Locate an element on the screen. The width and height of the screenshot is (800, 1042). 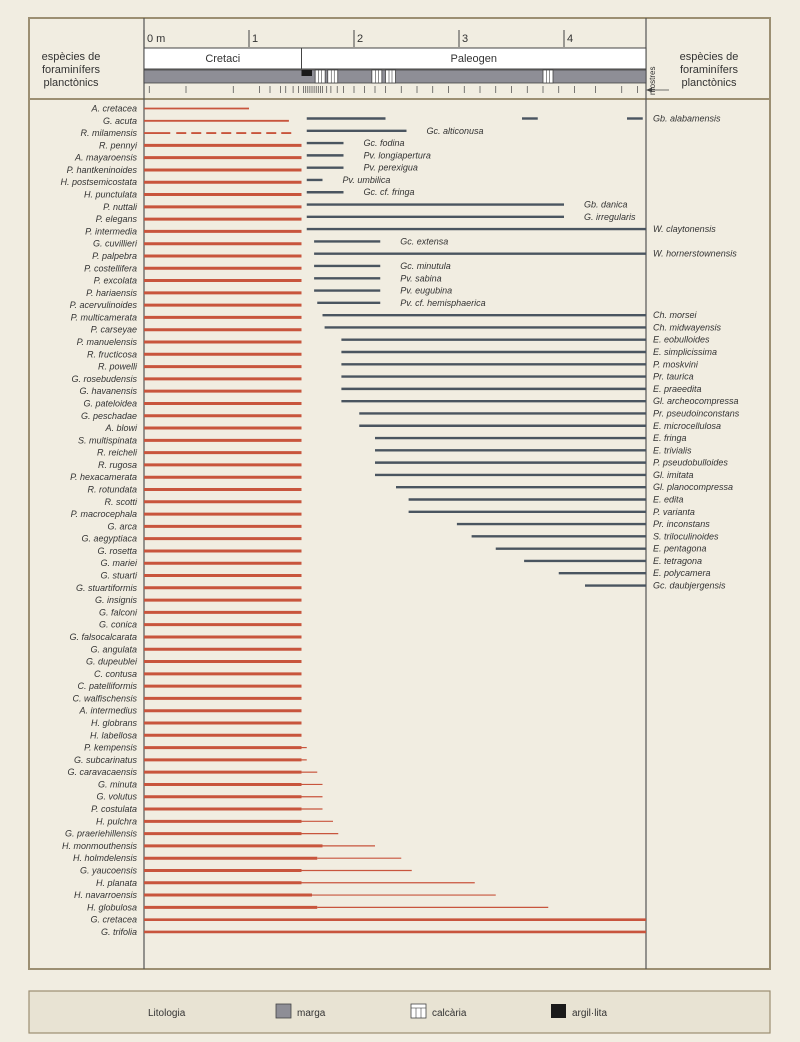
species-label: G. yaucoensis is located at coordinates (109, 870).